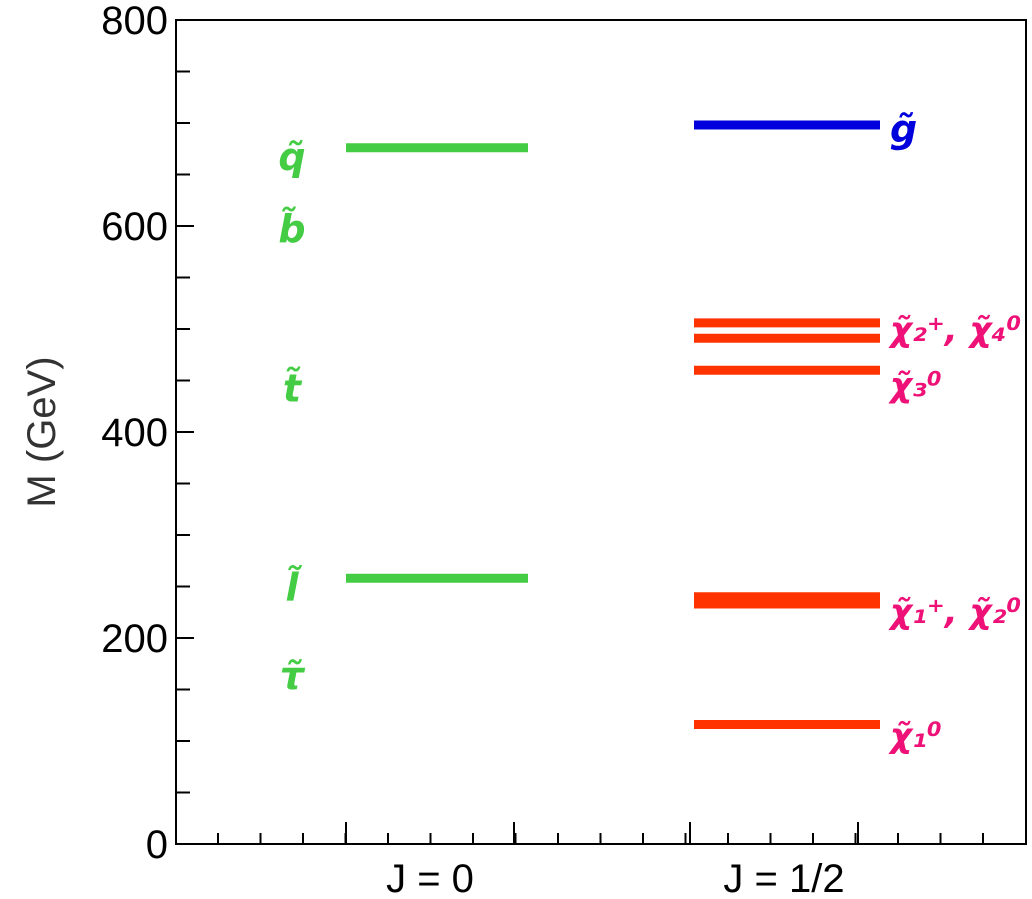 The width and height of the screenshot is (1032, 899). What do you see at coordinates (134, 639) in the screenshot?
I see `y-tick-label: 200` at bounding box center [134, 639].